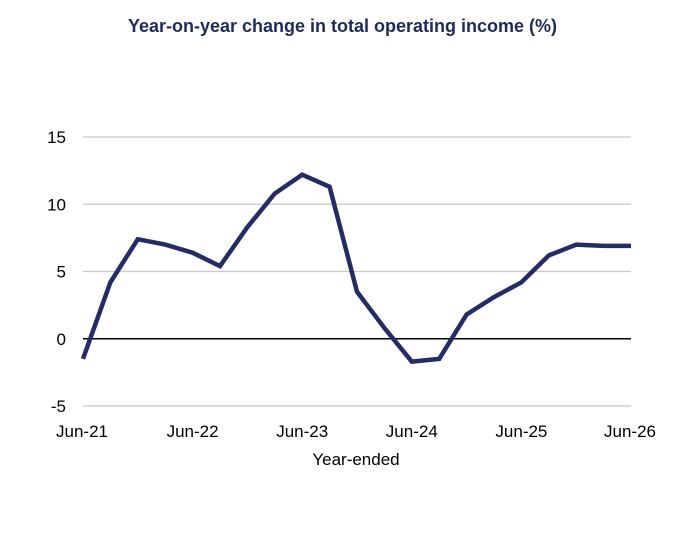 Image resolution: width=685 pixels, height=535 pixels. Describe the element at coordinates (193, 431) in the screenshot. I see `x-tick-label: Jun-22` at that location.